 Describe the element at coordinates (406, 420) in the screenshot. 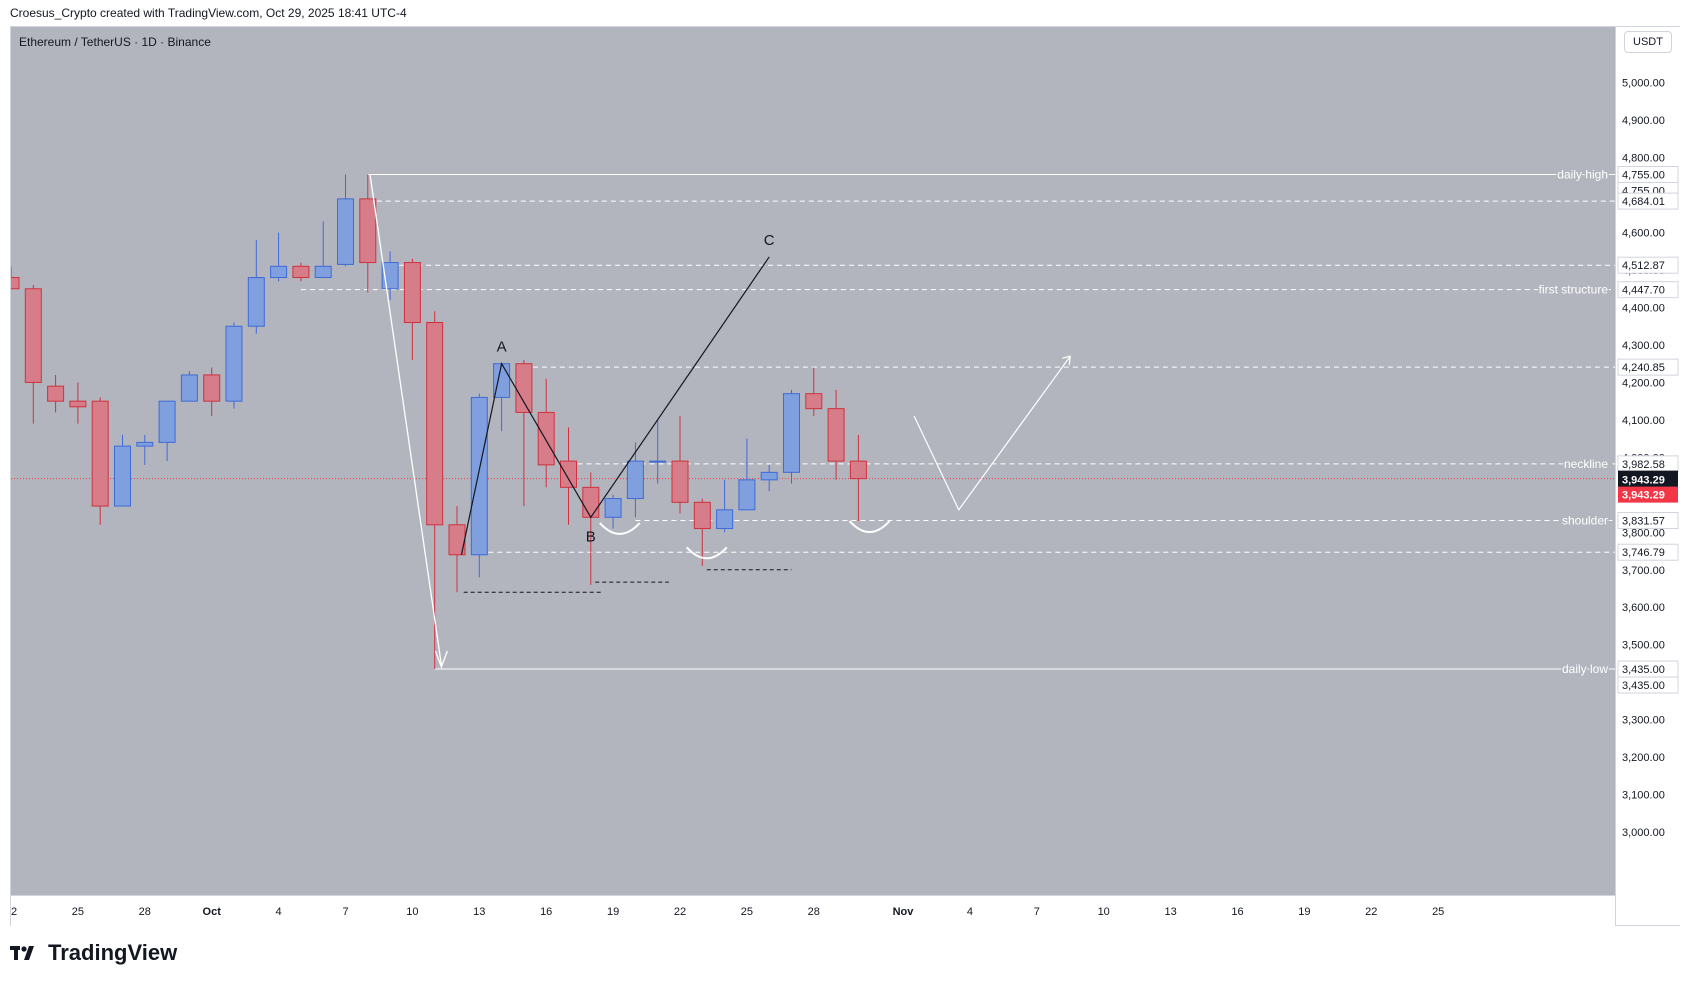

I see `drop-arrow-line` at that location.